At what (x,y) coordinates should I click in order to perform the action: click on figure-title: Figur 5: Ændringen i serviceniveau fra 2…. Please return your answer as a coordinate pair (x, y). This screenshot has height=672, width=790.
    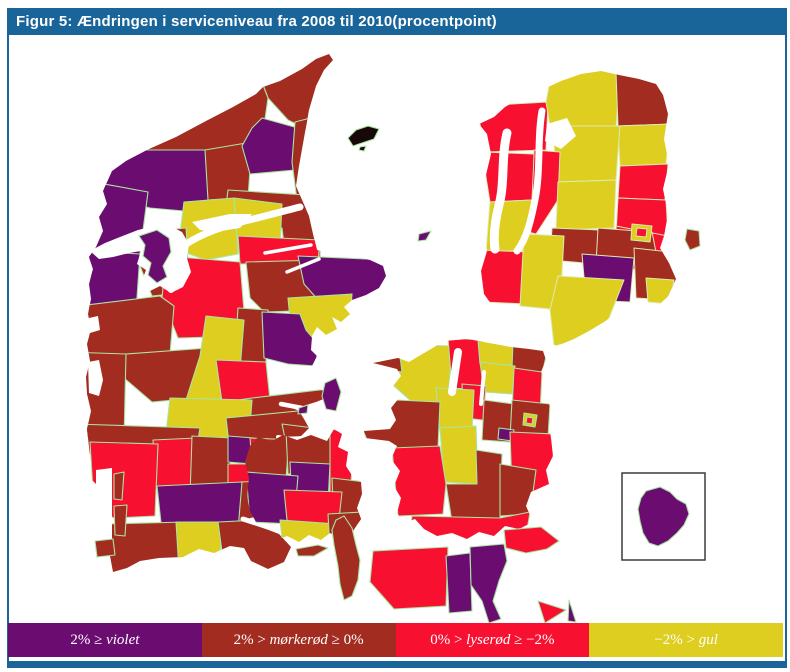
    Looking at the image, I should click on (256, 21).